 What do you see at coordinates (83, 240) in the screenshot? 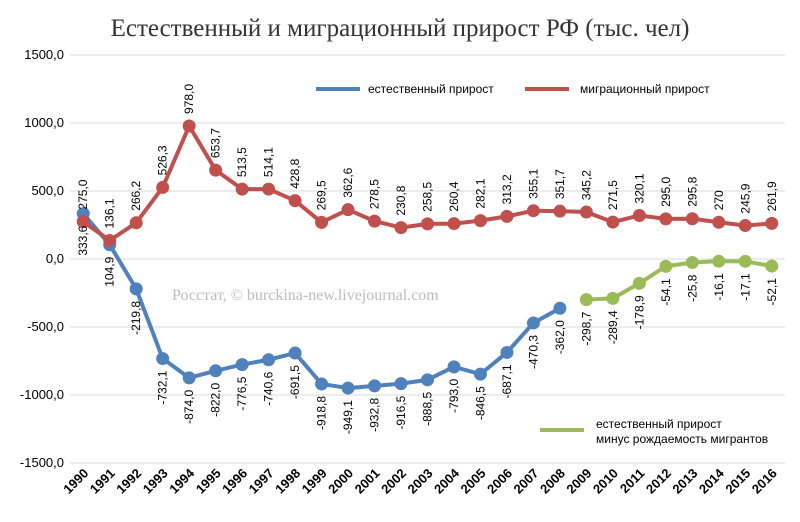
I see `data-label: 333,6` at bounding box center [83, 240].